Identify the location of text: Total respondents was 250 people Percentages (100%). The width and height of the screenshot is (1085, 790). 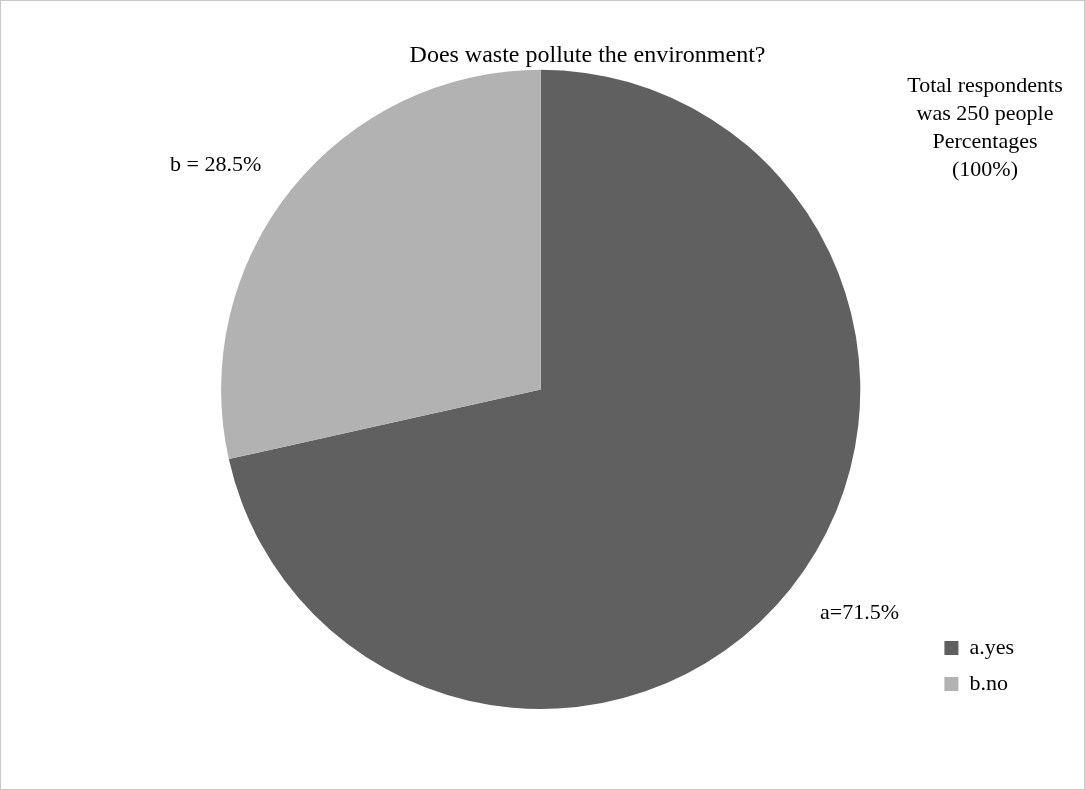
(985, 127).